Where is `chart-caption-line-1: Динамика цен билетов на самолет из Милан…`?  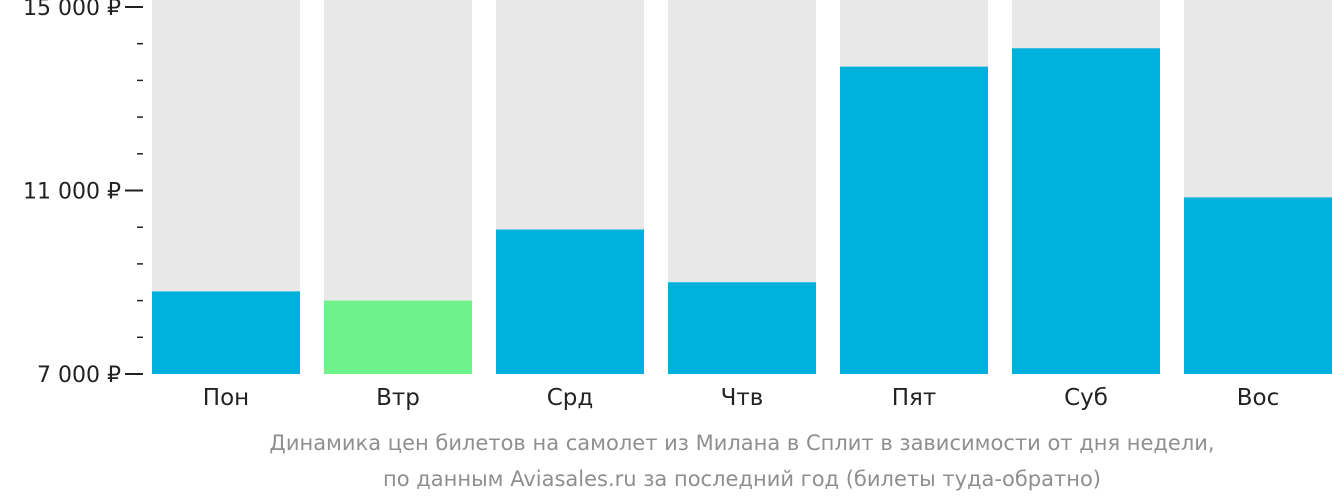
chart-caption-line-1: Динамика цен билетов на самолет из Милан… is located at coordinates (742, 443).